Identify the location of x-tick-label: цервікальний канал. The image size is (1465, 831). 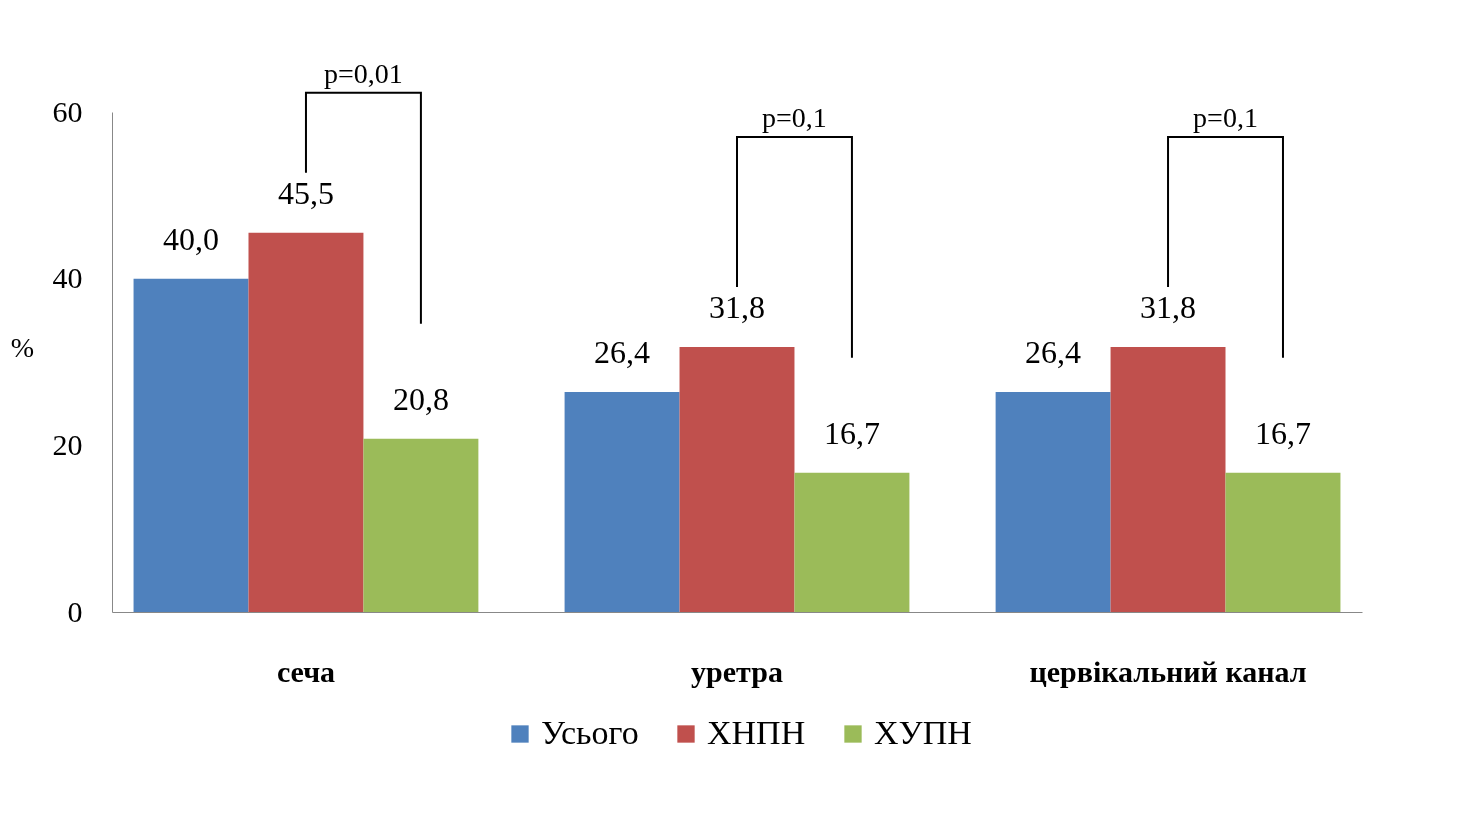
(1168, 671).